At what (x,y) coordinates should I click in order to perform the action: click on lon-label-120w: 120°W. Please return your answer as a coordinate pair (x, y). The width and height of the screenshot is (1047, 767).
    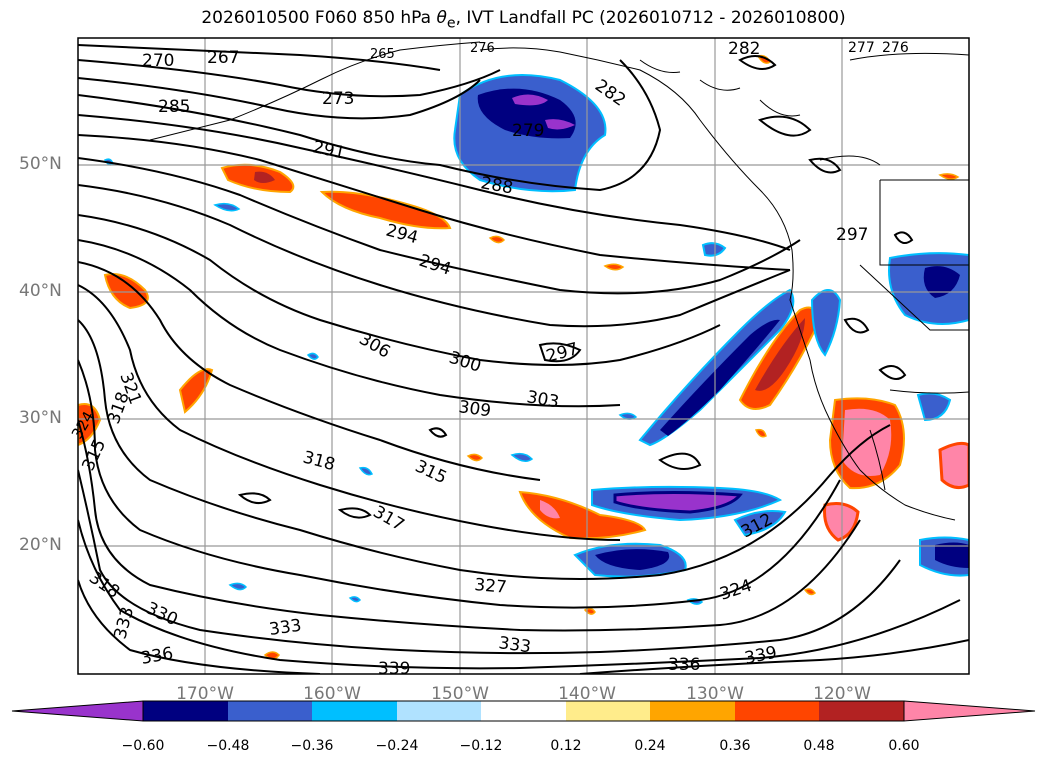
    Looking at the image, I should click on (842, 694).